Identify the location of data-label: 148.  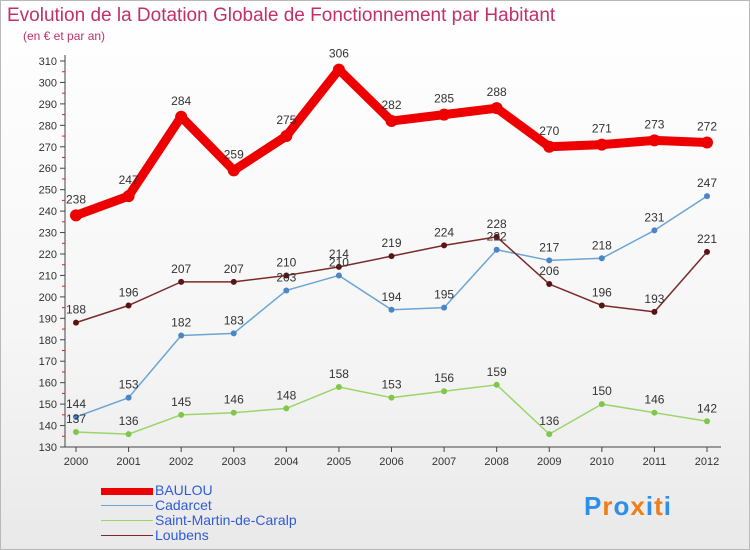
(286, 395).